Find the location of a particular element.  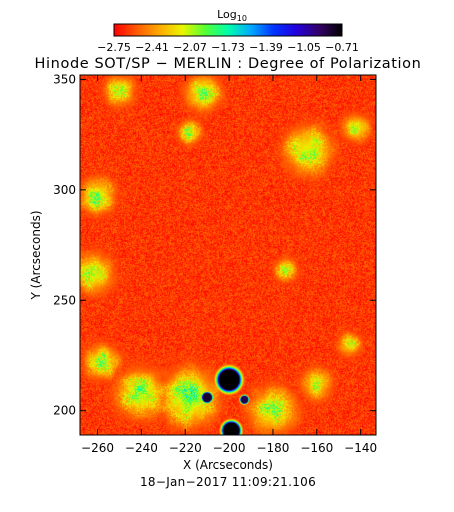

x-tick-label: −180 is located at coordinates (272, 448).